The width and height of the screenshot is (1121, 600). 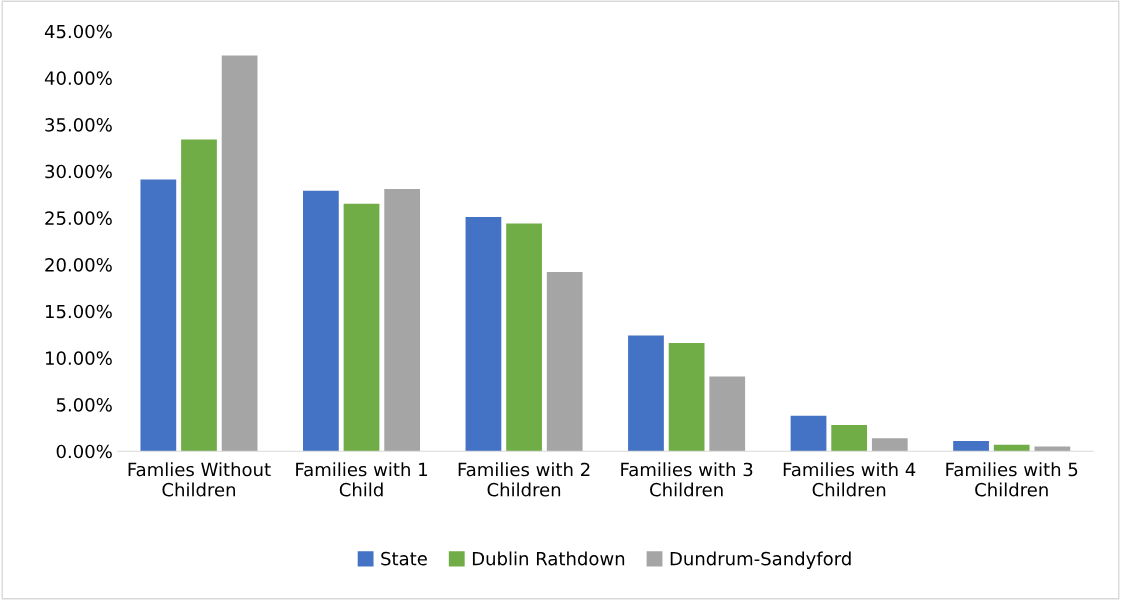 What do you see at coordinates (78, 358) in the screenshot?
I see `y-tick-label: 10.00%` at bounding box center [78, 358].